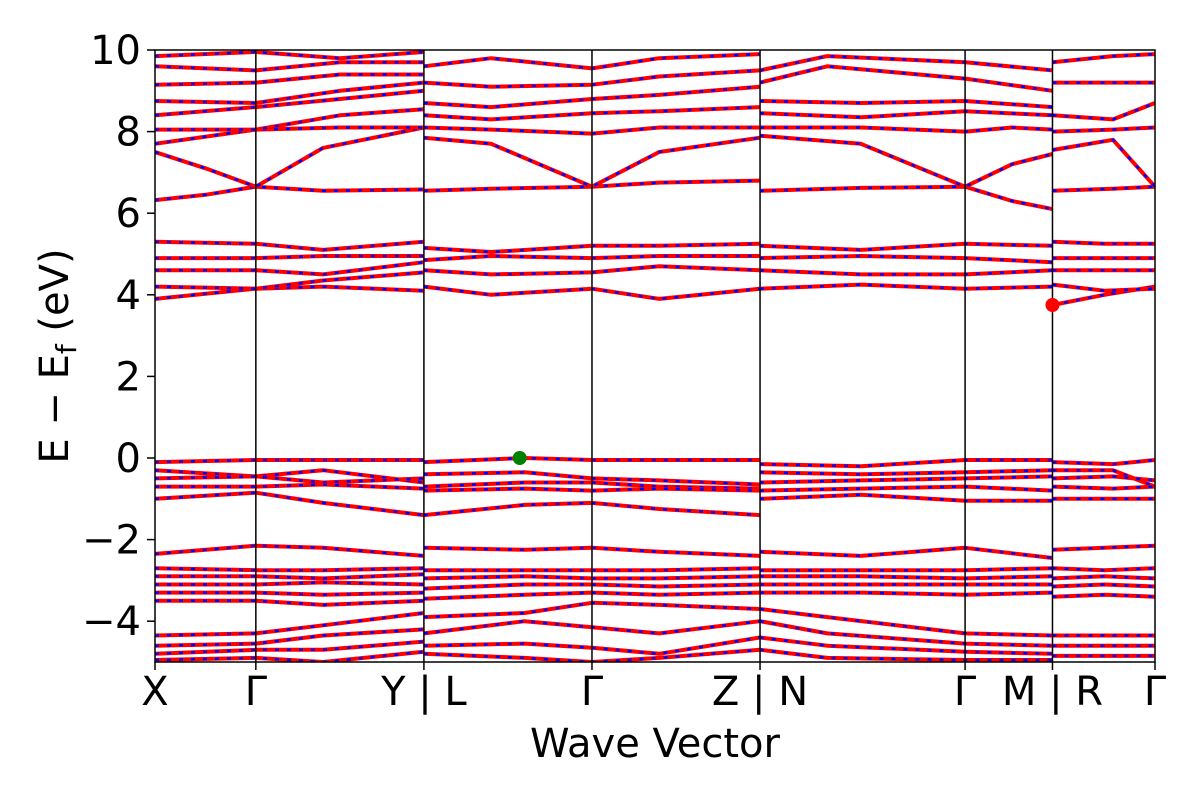 The image size is (1200, 800). I want to click on y-tick-label: 8, so click(128, 133).